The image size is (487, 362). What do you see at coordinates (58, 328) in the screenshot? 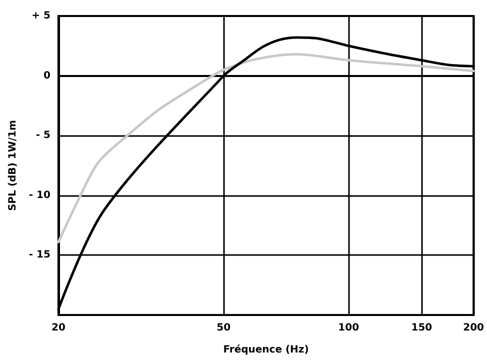
I see `x-tick-label: 20` at bounding box center [58, 328].